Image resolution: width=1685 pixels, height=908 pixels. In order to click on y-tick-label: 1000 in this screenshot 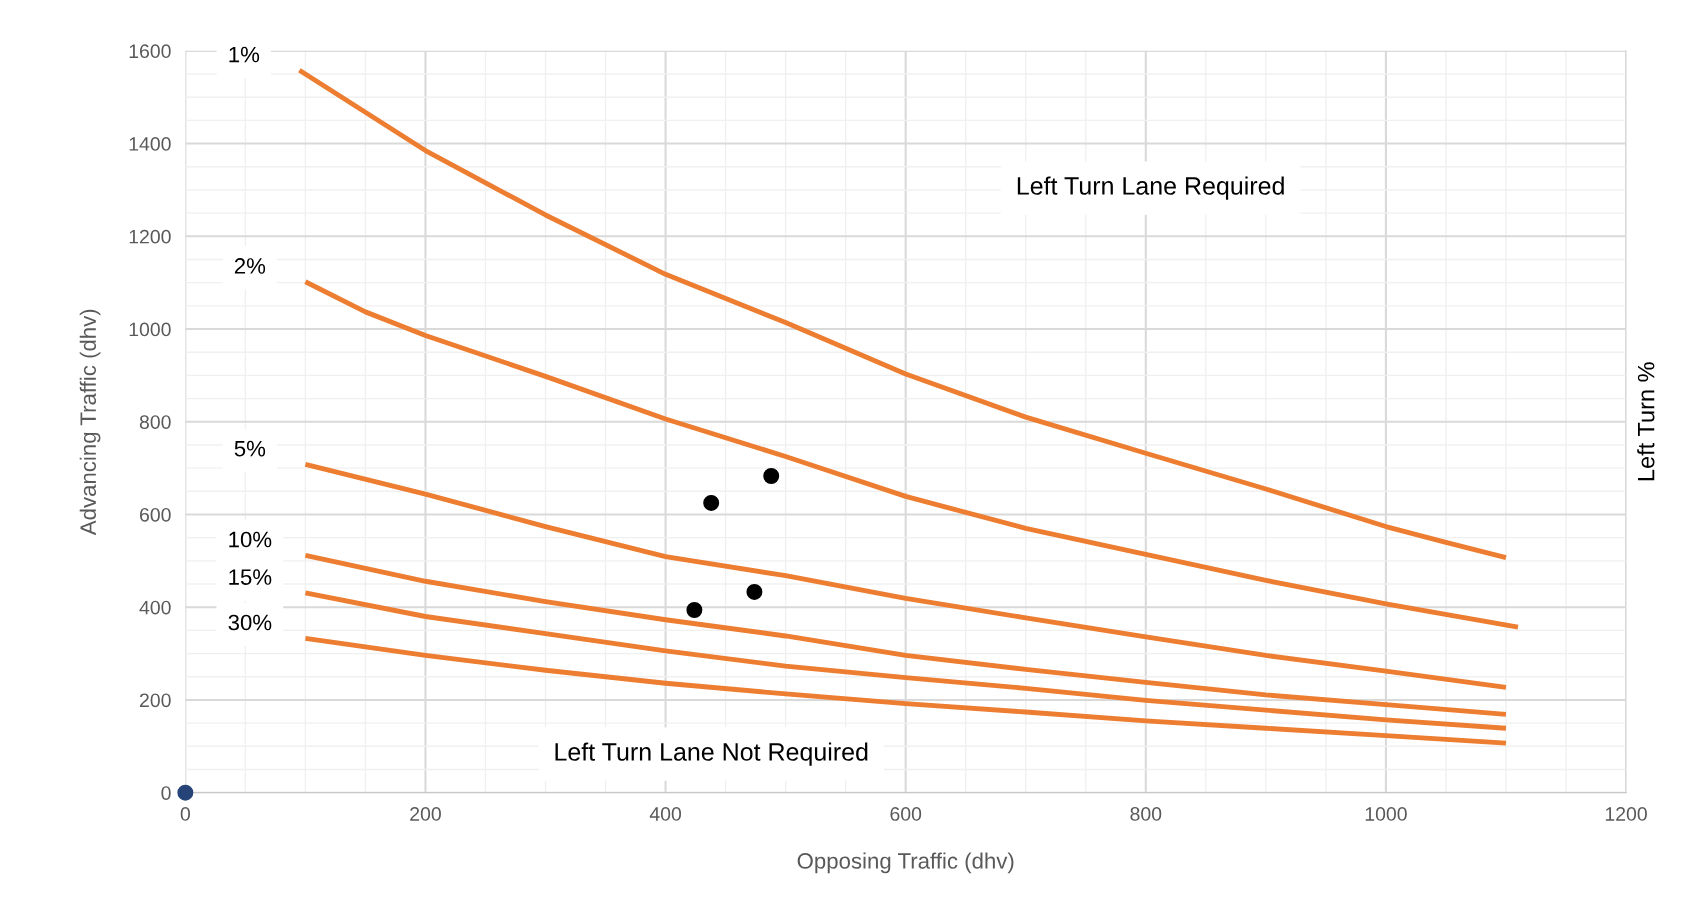, I will do `click(150, 329)`.